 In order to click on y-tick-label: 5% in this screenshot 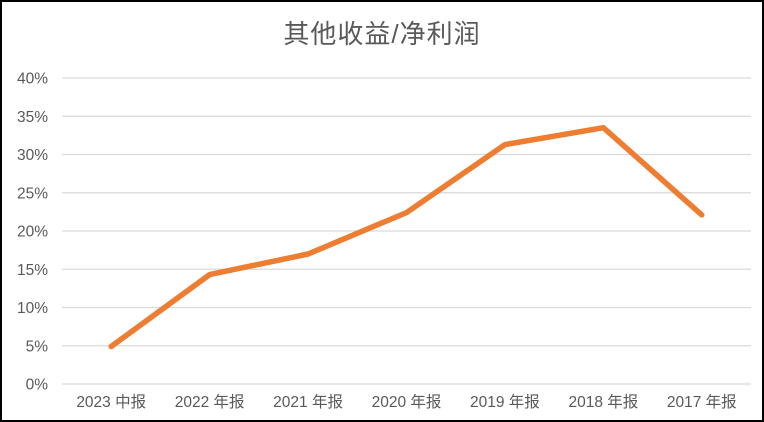, I will do `click(37, 346)`.